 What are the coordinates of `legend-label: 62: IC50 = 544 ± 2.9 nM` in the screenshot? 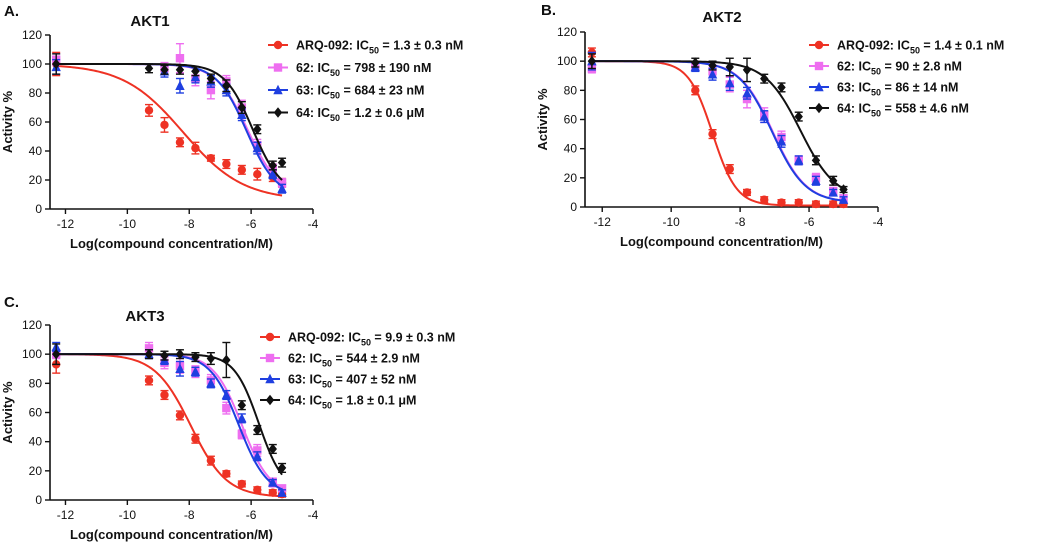 It's located at (354, 360).